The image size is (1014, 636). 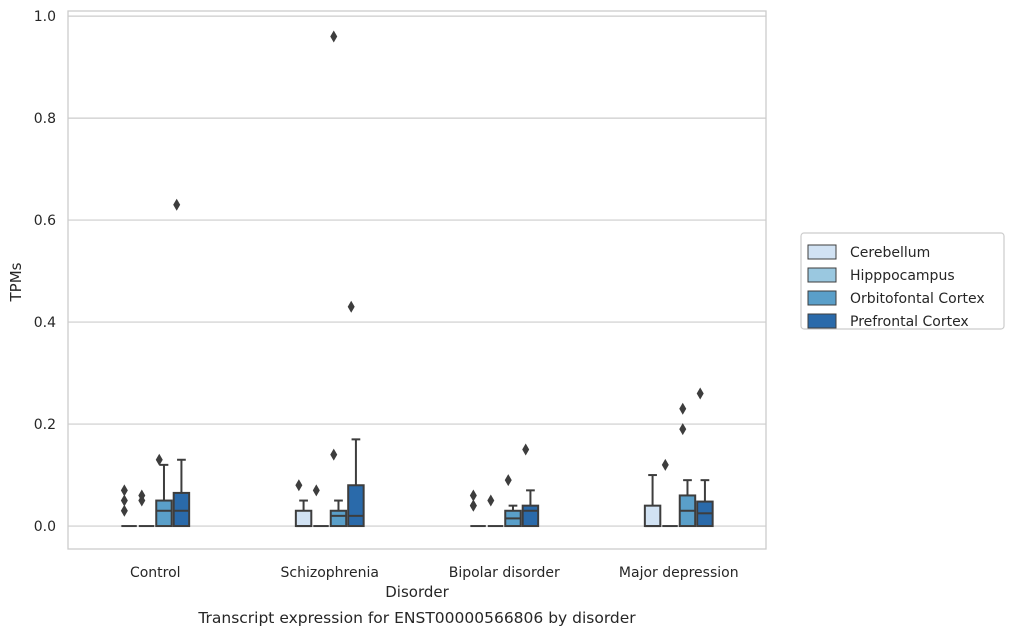 What do you see at coordinates (45, 323) in the screenshot?
I see `y-tick-label: 0.4` at bounding box center [45, 323].